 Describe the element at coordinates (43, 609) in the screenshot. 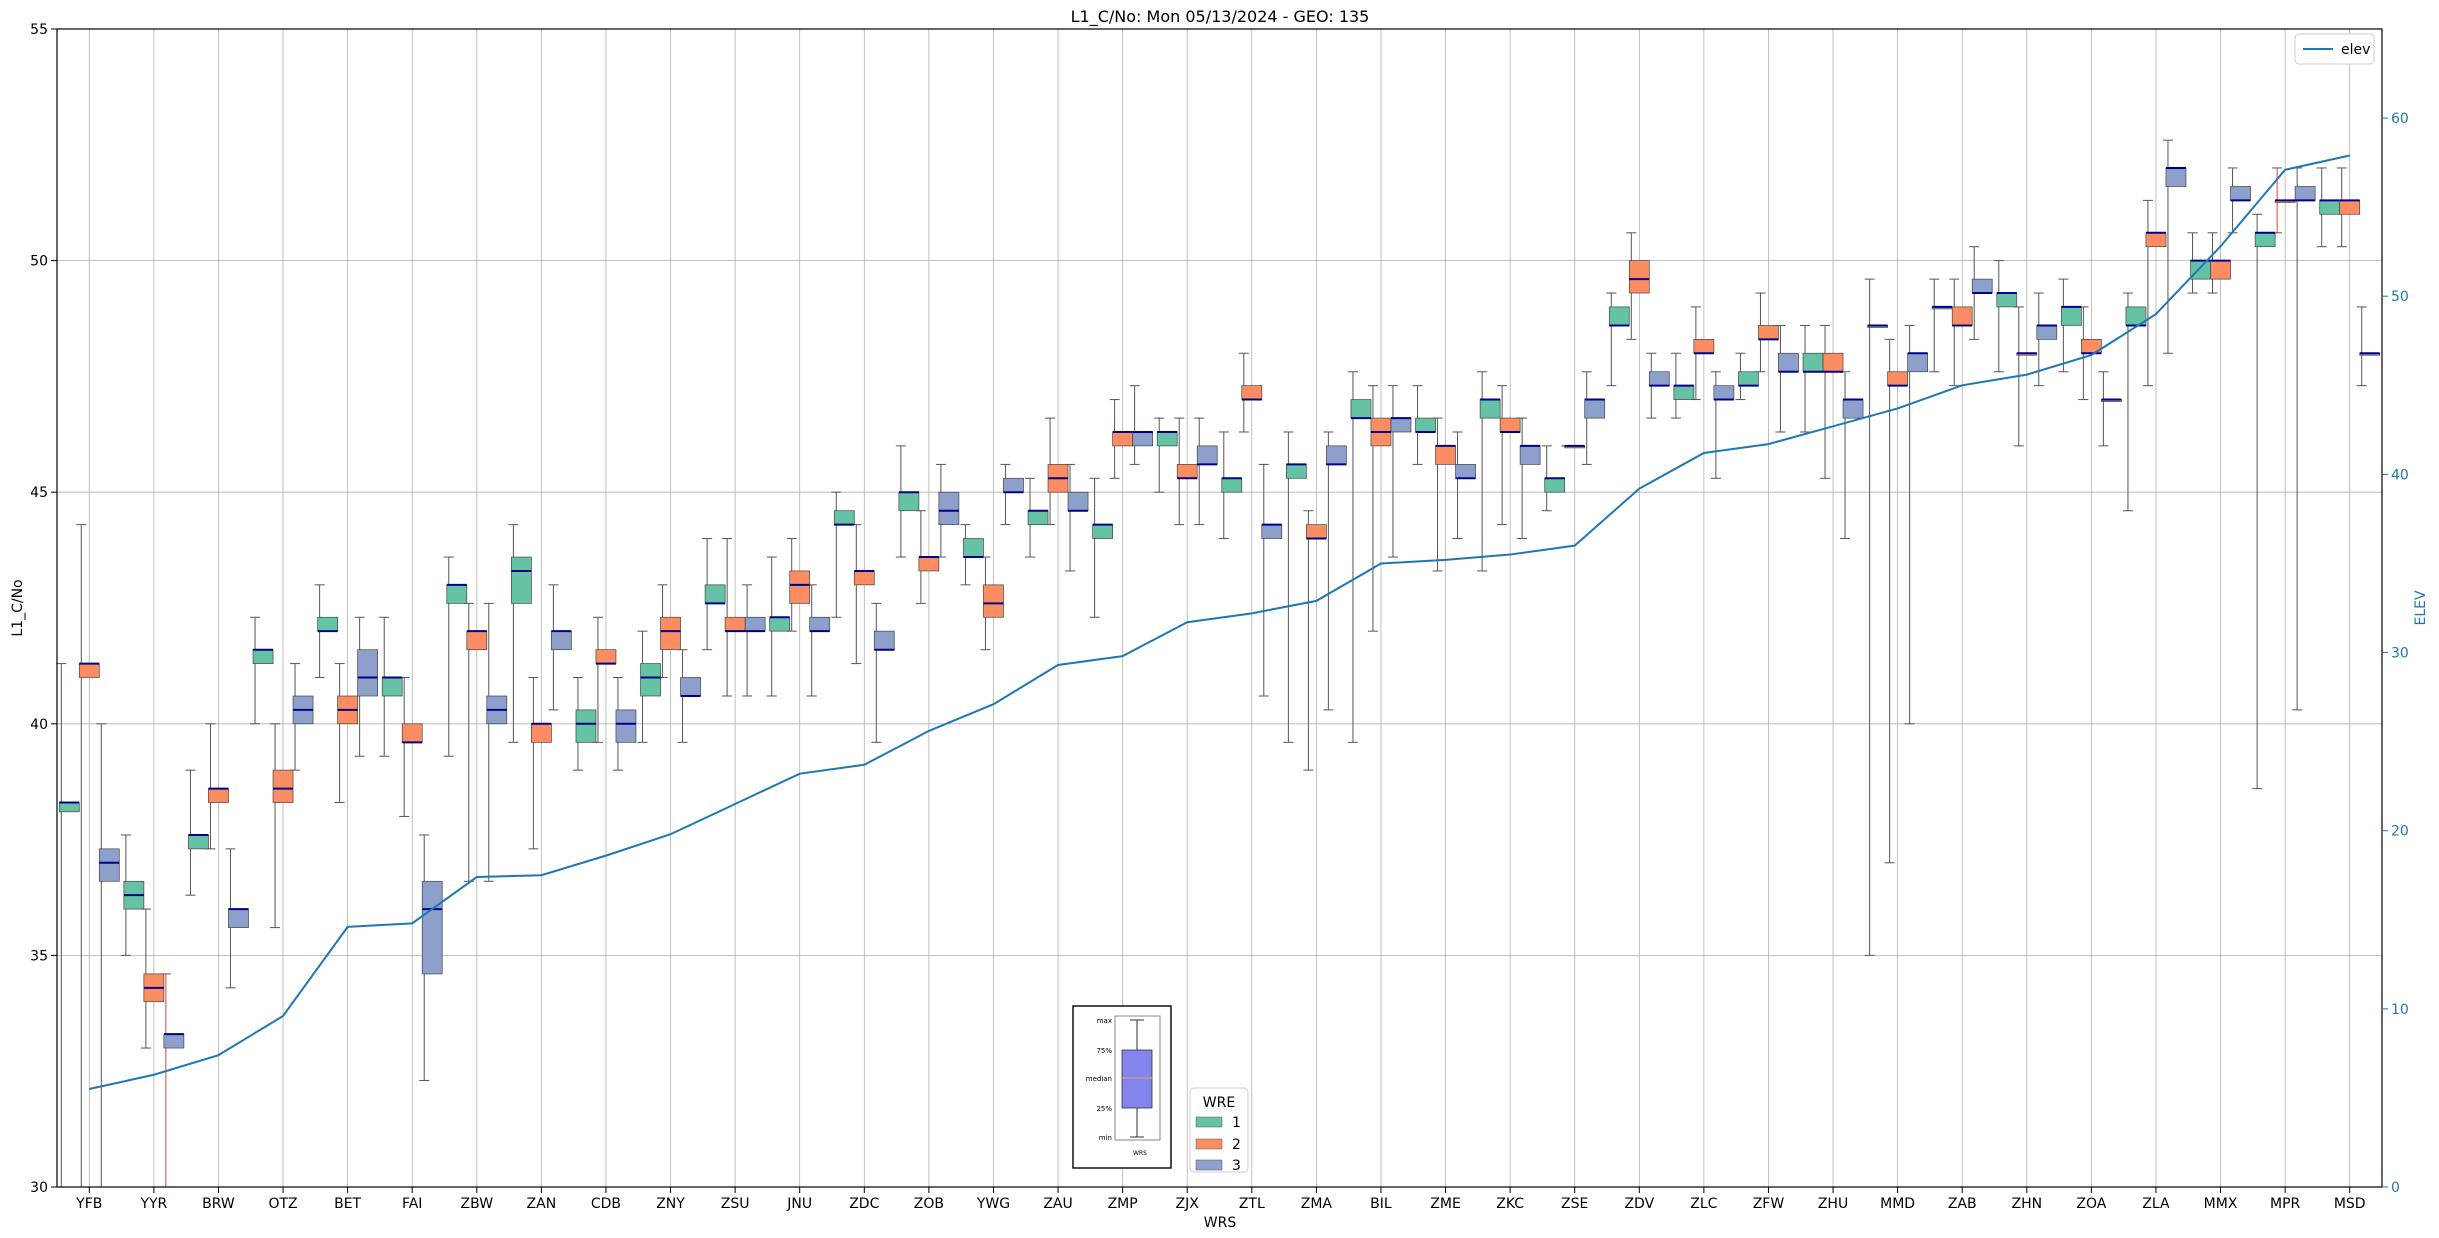

I see `y-axis-left: 30 35 40 45 50 55` at that location.